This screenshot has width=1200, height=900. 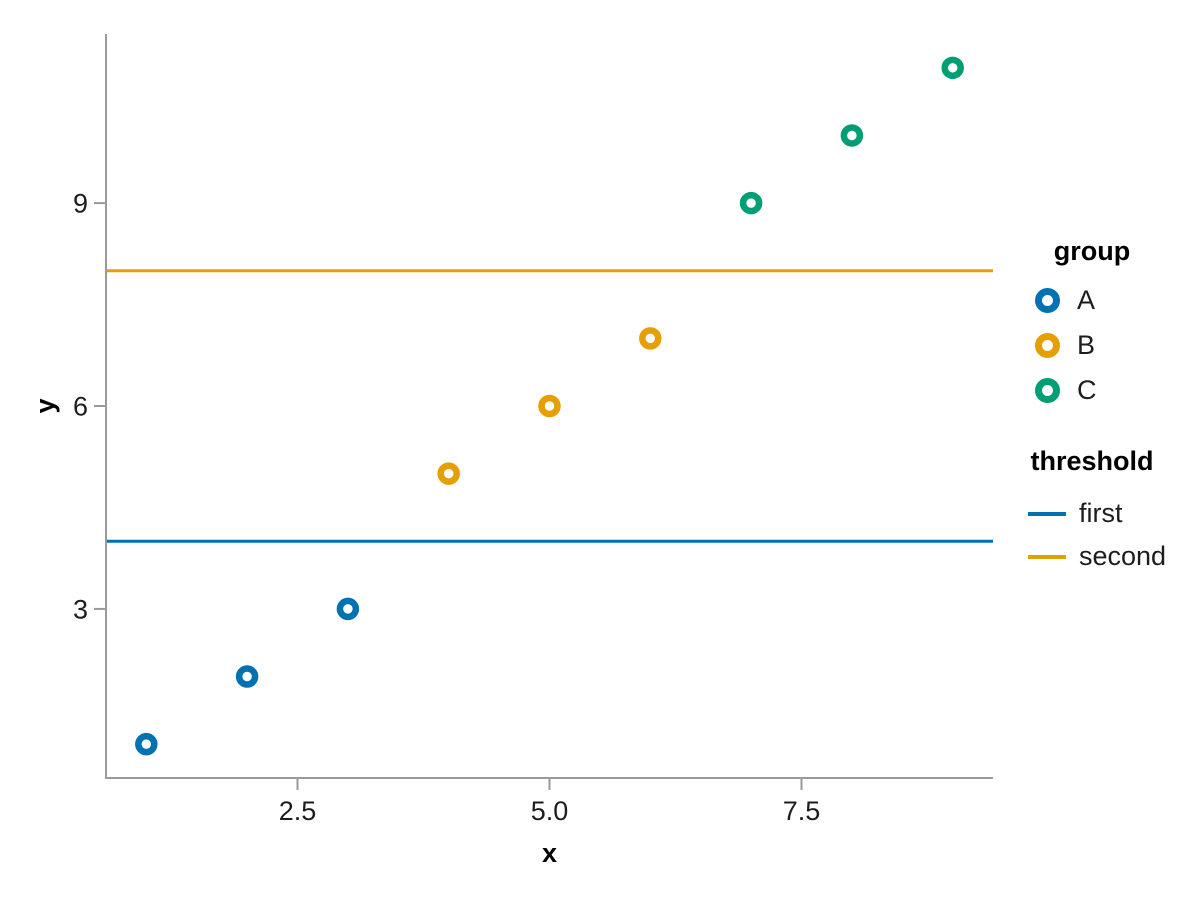 I want to click on legend-item: B, so click(x=1092, y=345).